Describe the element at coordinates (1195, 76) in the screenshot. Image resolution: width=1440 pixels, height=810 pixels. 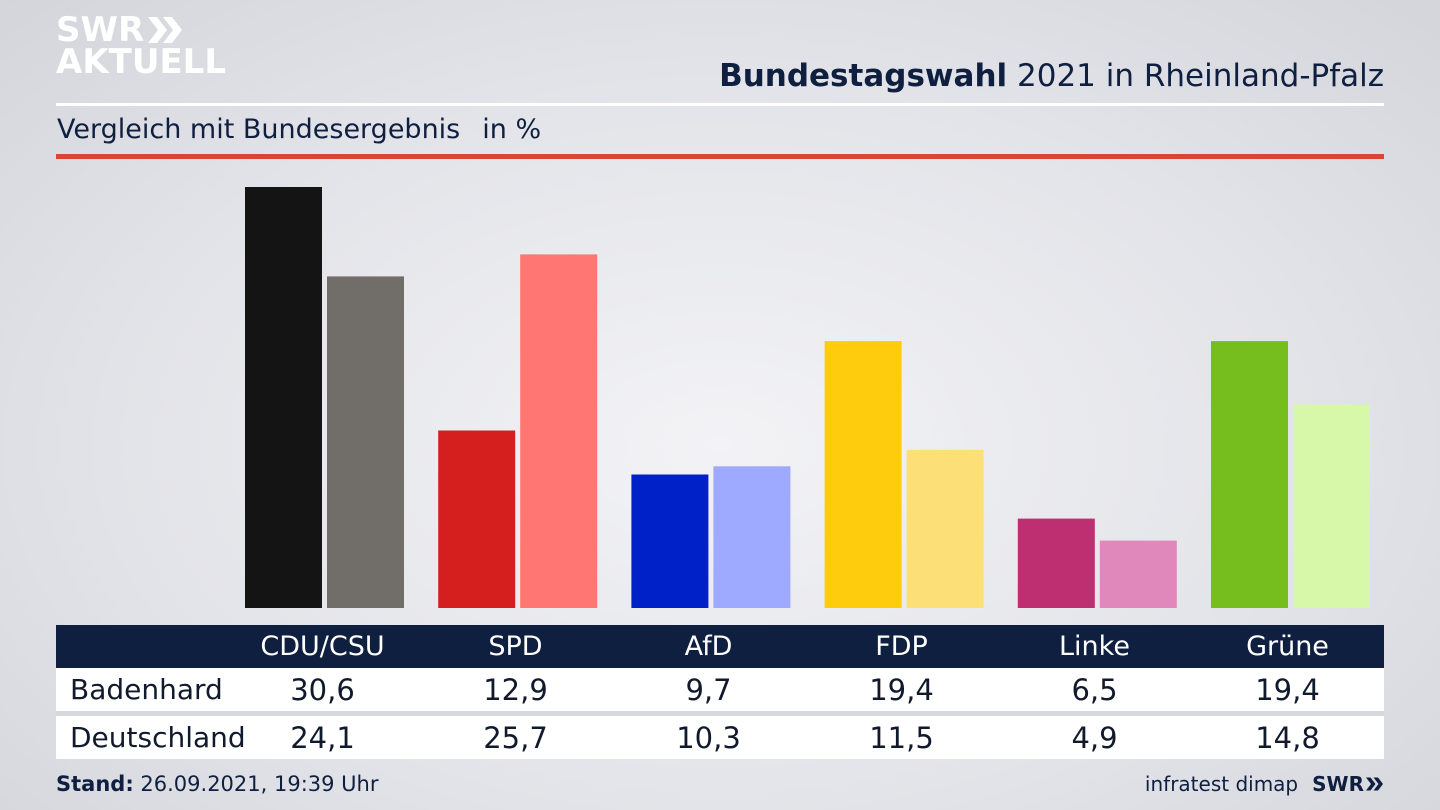
I see `title-rest: 2021 in Rheinland-Pfalz` at that location.